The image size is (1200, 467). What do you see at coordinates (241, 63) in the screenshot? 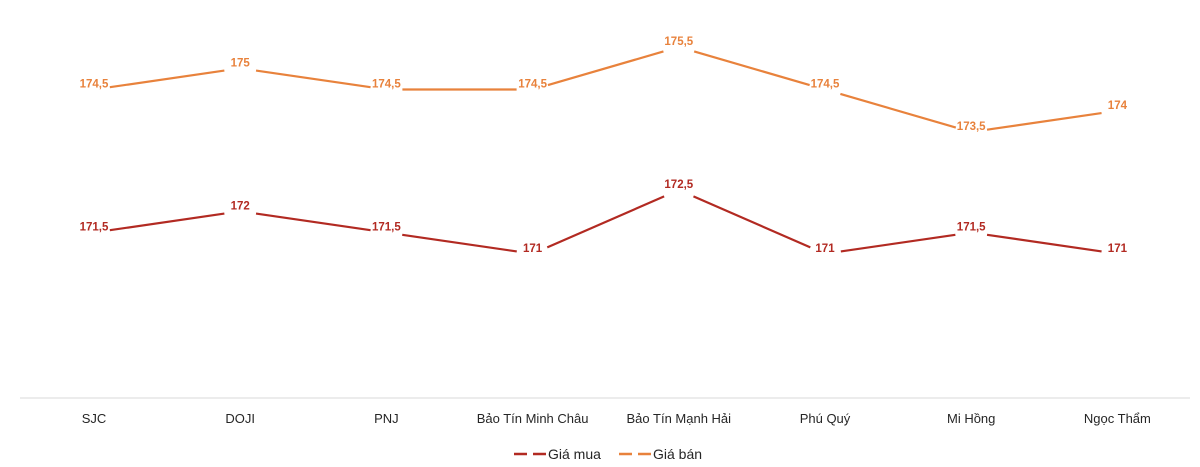
I see `data-label: 175` at bounding box center [241, 63].